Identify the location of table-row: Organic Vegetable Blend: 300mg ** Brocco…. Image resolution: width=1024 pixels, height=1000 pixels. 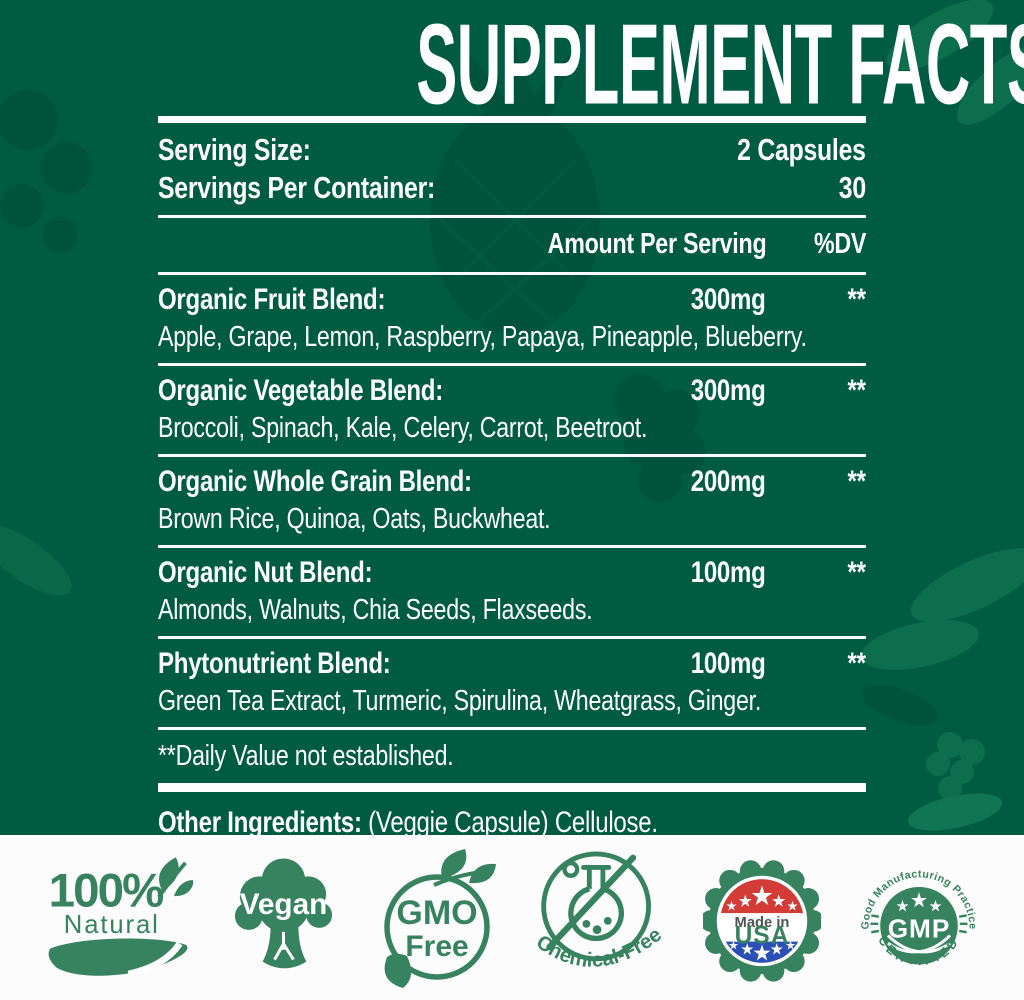
(512, 411).